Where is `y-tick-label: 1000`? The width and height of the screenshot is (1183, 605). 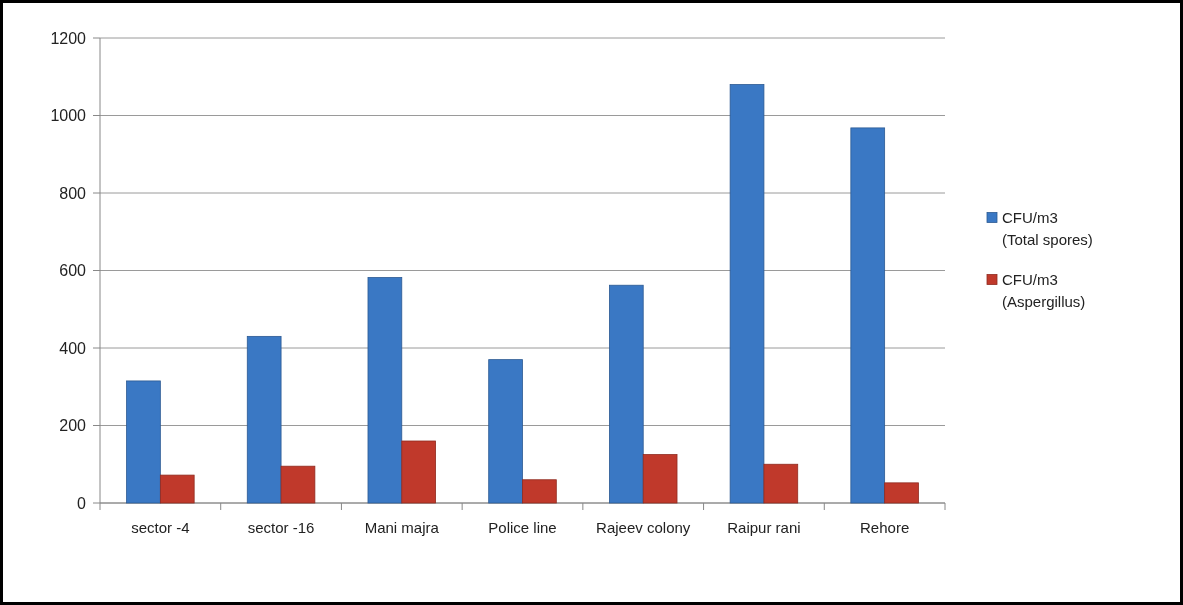
y-tick-label: 1000 is located at coordinates (68, 116).